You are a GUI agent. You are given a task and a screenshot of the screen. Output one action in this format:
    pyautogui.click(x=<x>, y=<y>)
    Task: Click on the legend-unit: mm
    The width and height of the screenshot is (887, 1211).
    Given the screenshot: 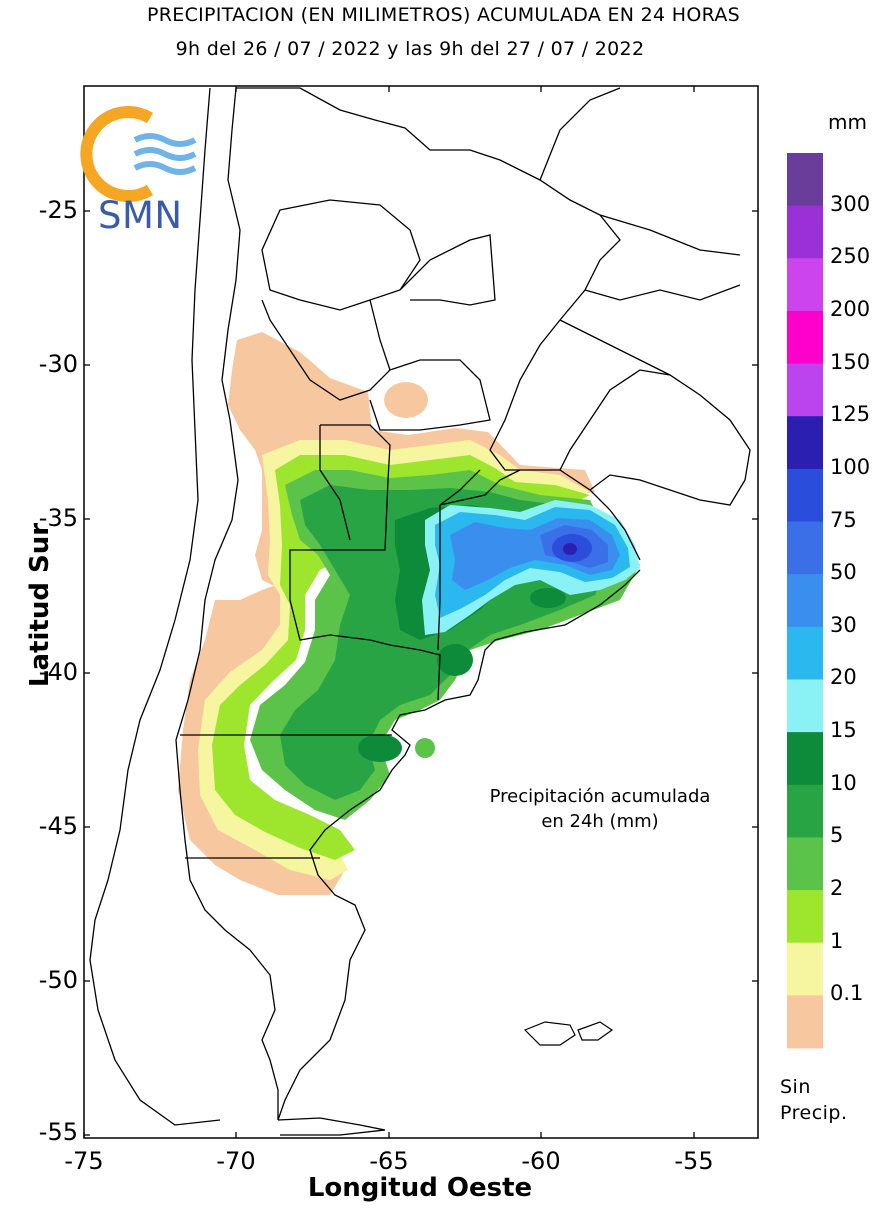 What is the action you would take?
    pyautogui.click(x=847, y=122)
    